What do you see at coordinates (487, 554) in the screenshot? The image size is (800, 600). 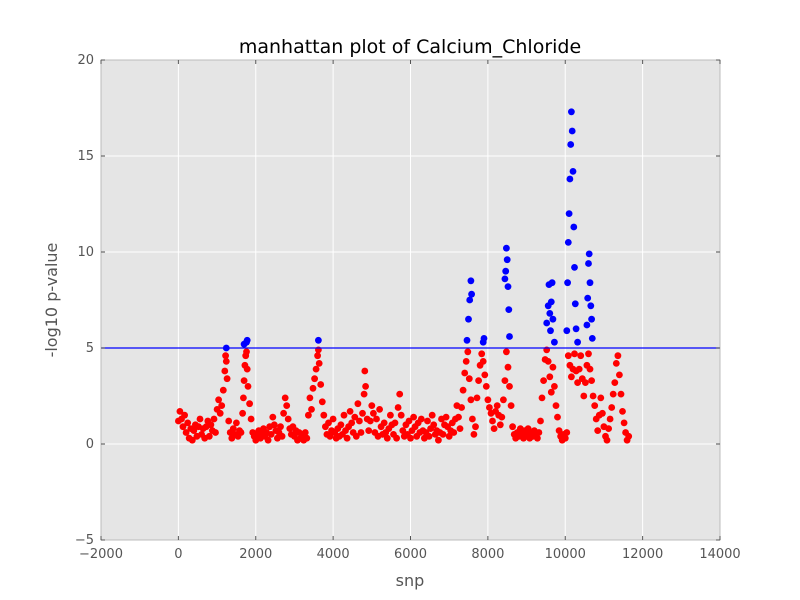 I see `x-tick-label: 8000` at bounding box center [487, 554].